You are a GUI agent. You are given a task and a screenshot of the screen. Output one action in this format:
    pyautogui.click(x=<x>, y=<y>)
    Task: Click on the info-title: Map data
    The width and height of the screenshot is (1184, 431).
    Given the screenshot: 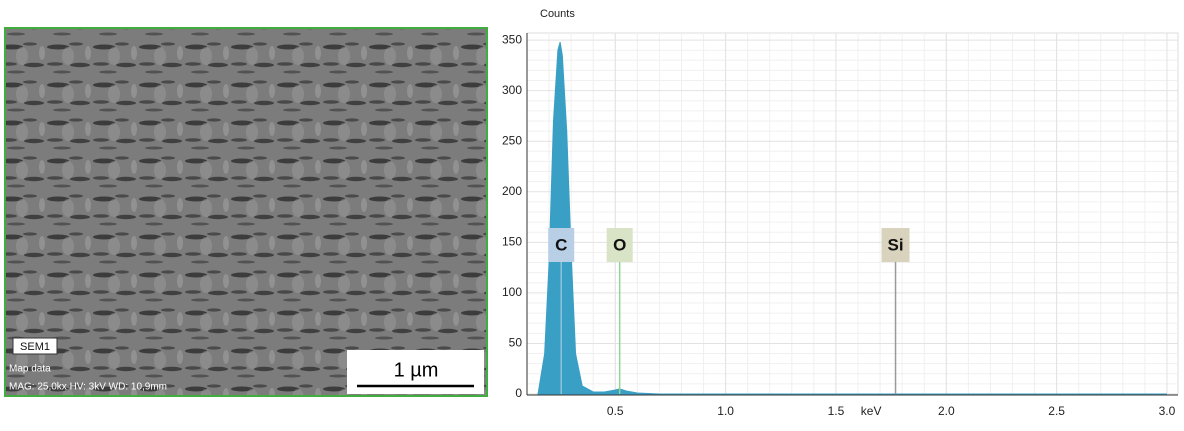 What is the action you would take?
    pyautogui.click(x=30, y=369)
    